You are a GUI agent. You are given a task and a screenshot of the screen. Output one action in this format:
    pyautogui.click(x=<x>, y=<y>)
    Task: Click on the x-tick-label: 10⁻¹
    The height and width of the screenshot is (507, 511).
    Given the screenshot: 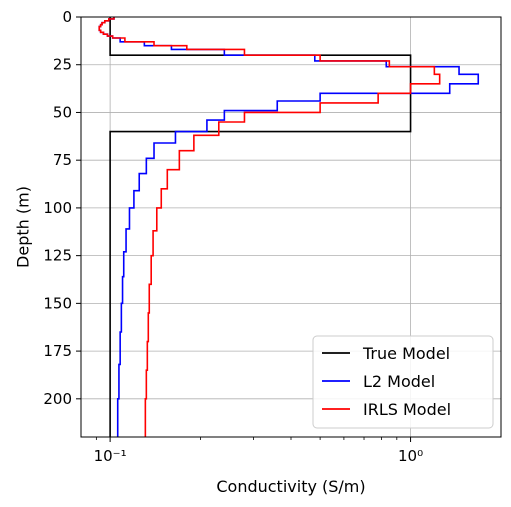 What is the action you would take?
    pyautogui.click(x=110, y=456)
    